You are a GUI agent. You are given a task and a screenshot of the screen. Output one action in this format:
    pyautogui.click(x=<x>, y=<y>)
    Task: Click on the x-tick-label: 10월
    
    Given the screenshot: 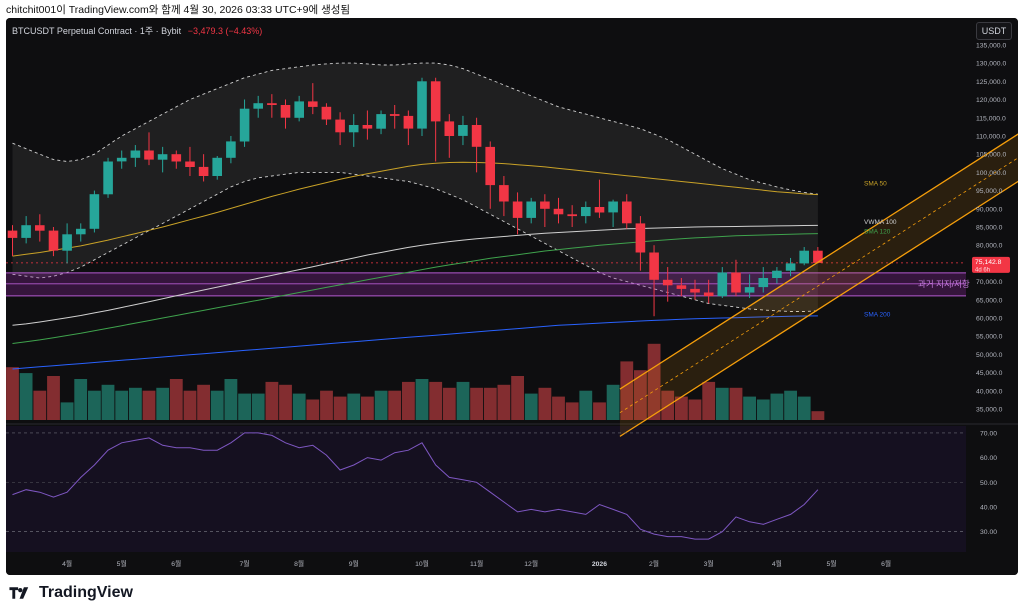 What is the action you would take?
    pyautogui.click(x=422, y=563)
    